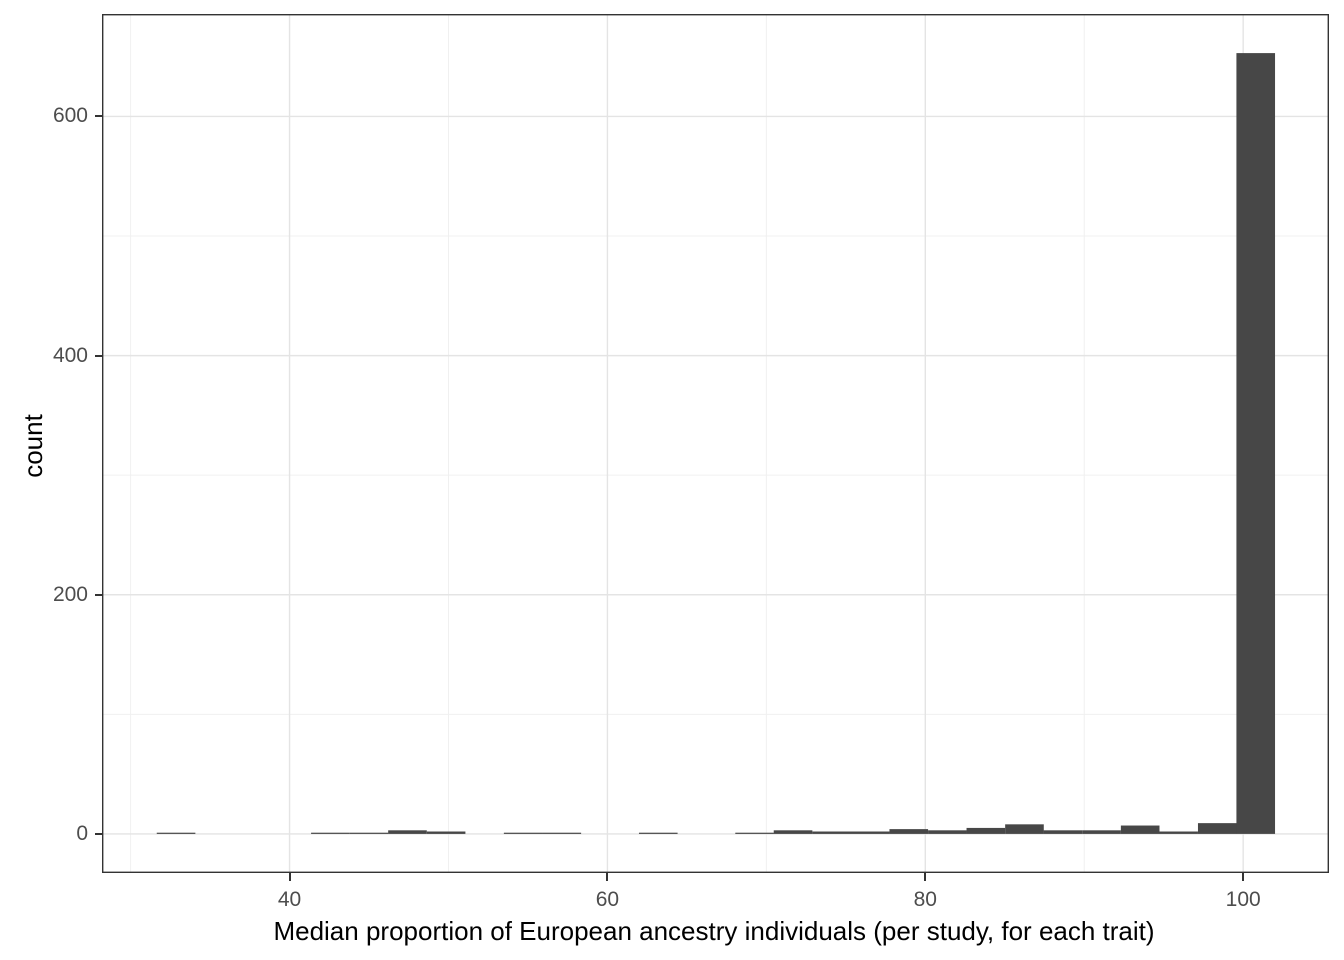  Describe the element at coordinates (70, 594) in the screenshot. I see `y-tick-label: 200` at that location.